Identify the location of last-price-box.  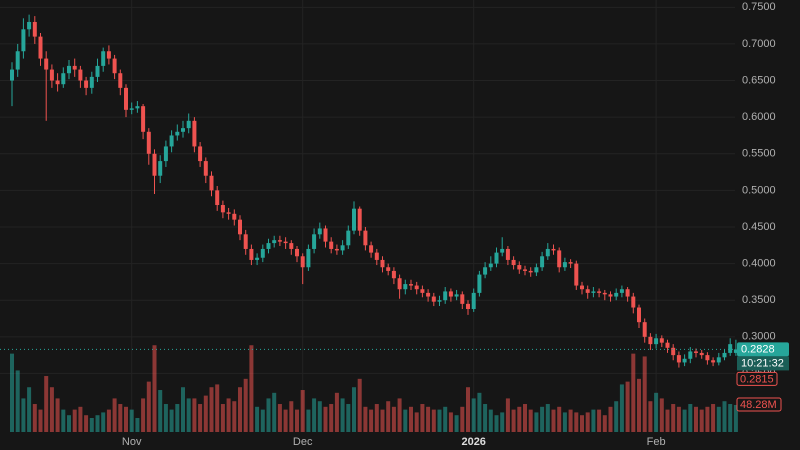
(763, 349).